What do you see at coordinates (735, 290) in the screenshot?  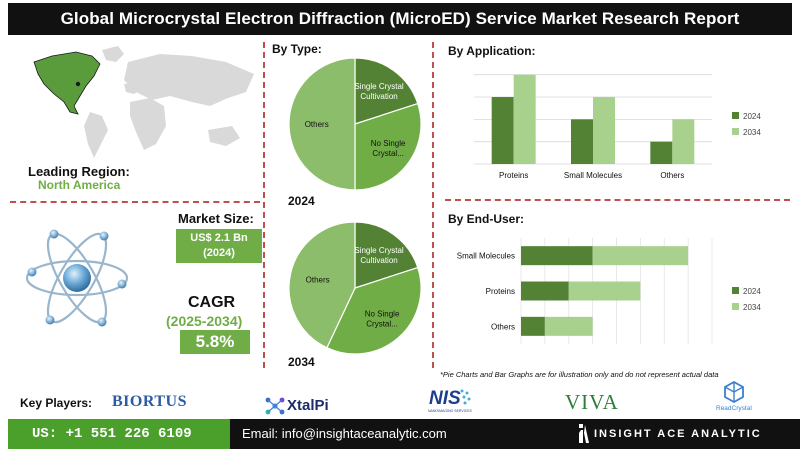 I see `enduser-legend-swatch-2024` at bounding box center [735, 290].